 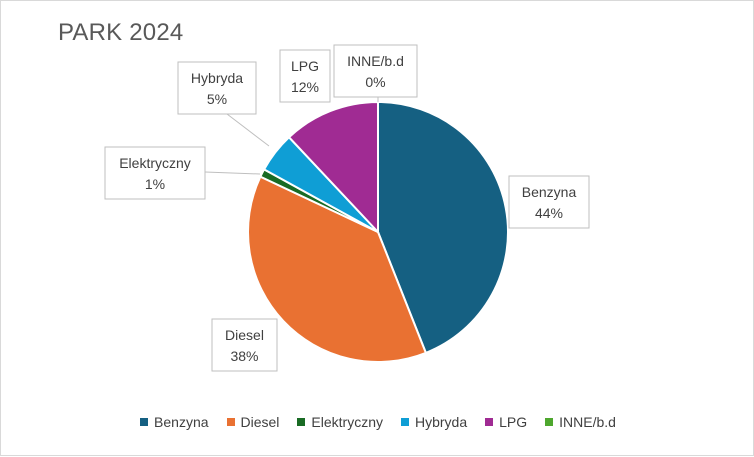 What do you see at coordinates (347, 422) in the screenshot?
I see `legend-label: Elektryczny` at bounding box center [347, 422].